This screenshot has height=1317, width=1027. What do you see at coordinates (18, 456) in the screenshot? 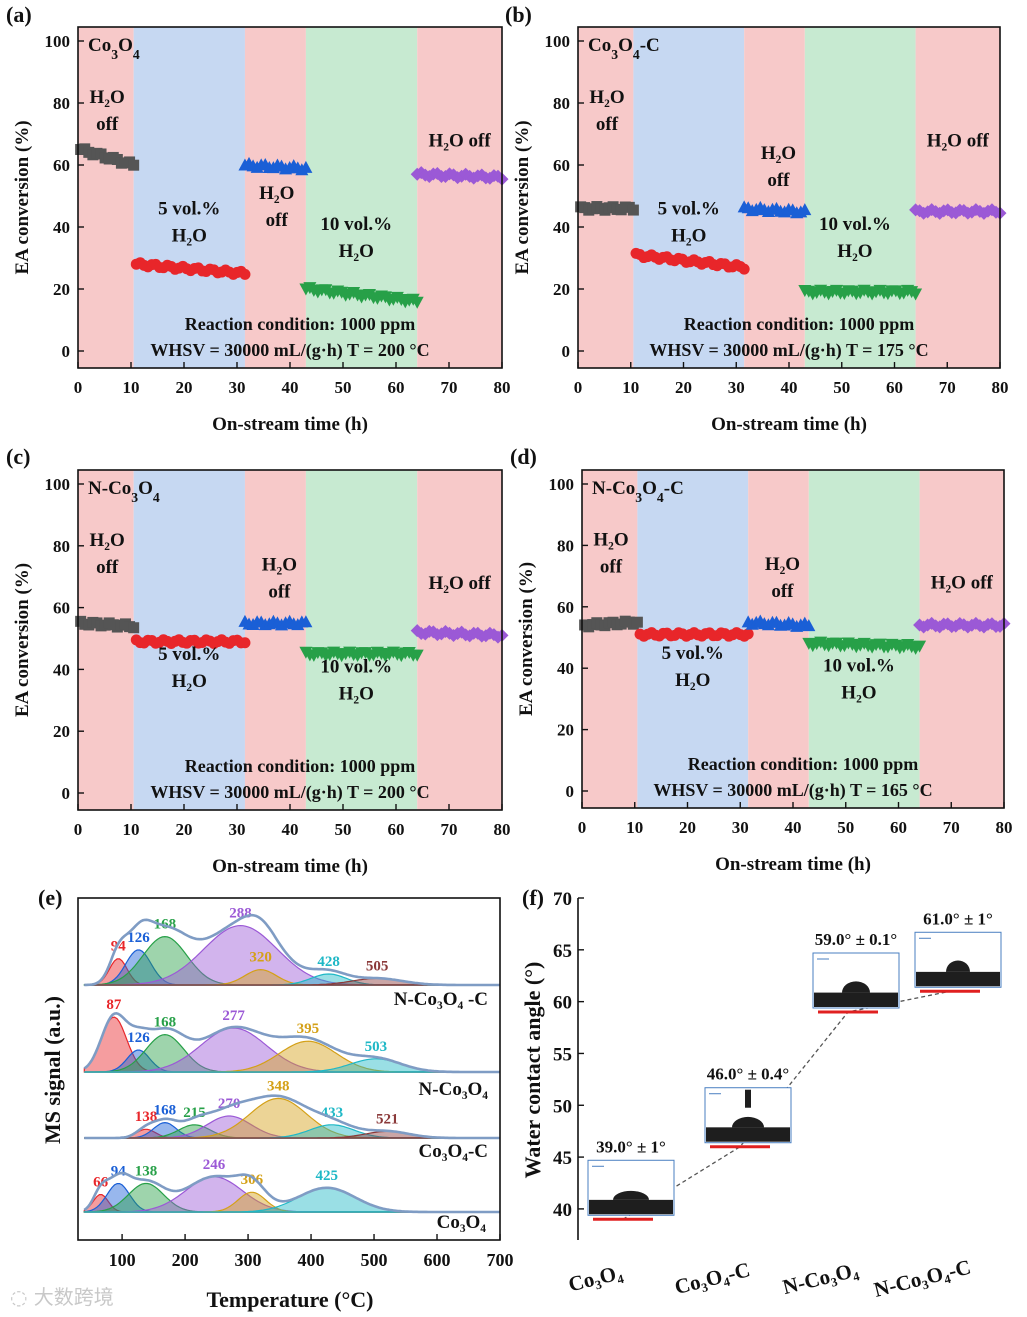
I see `panel-letter: (c)` at bounding box center [18, 456].